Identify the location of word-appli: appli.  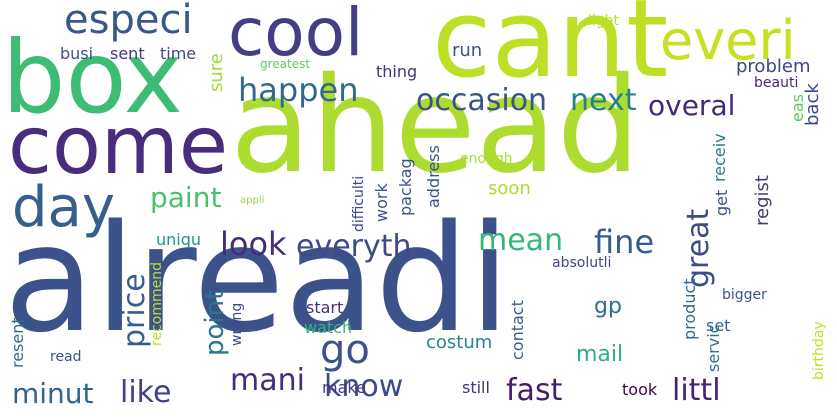
(252, 200).